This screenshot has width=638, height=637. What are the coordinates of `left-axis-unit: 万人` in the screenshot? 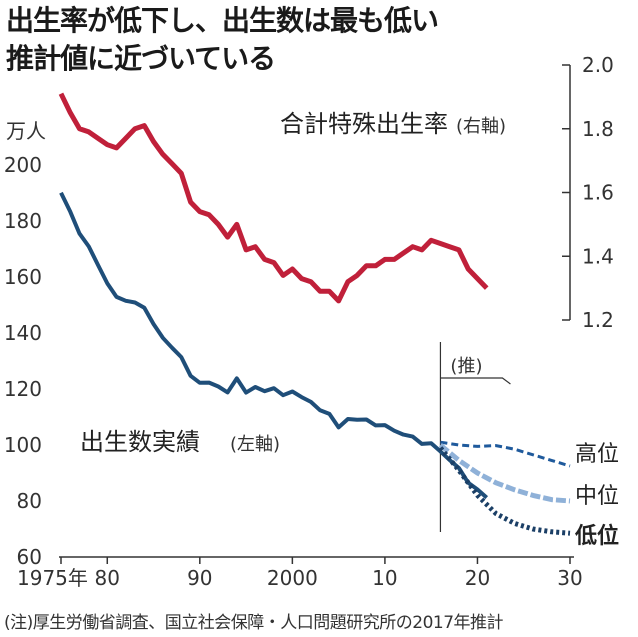 It's located at (26, 131).